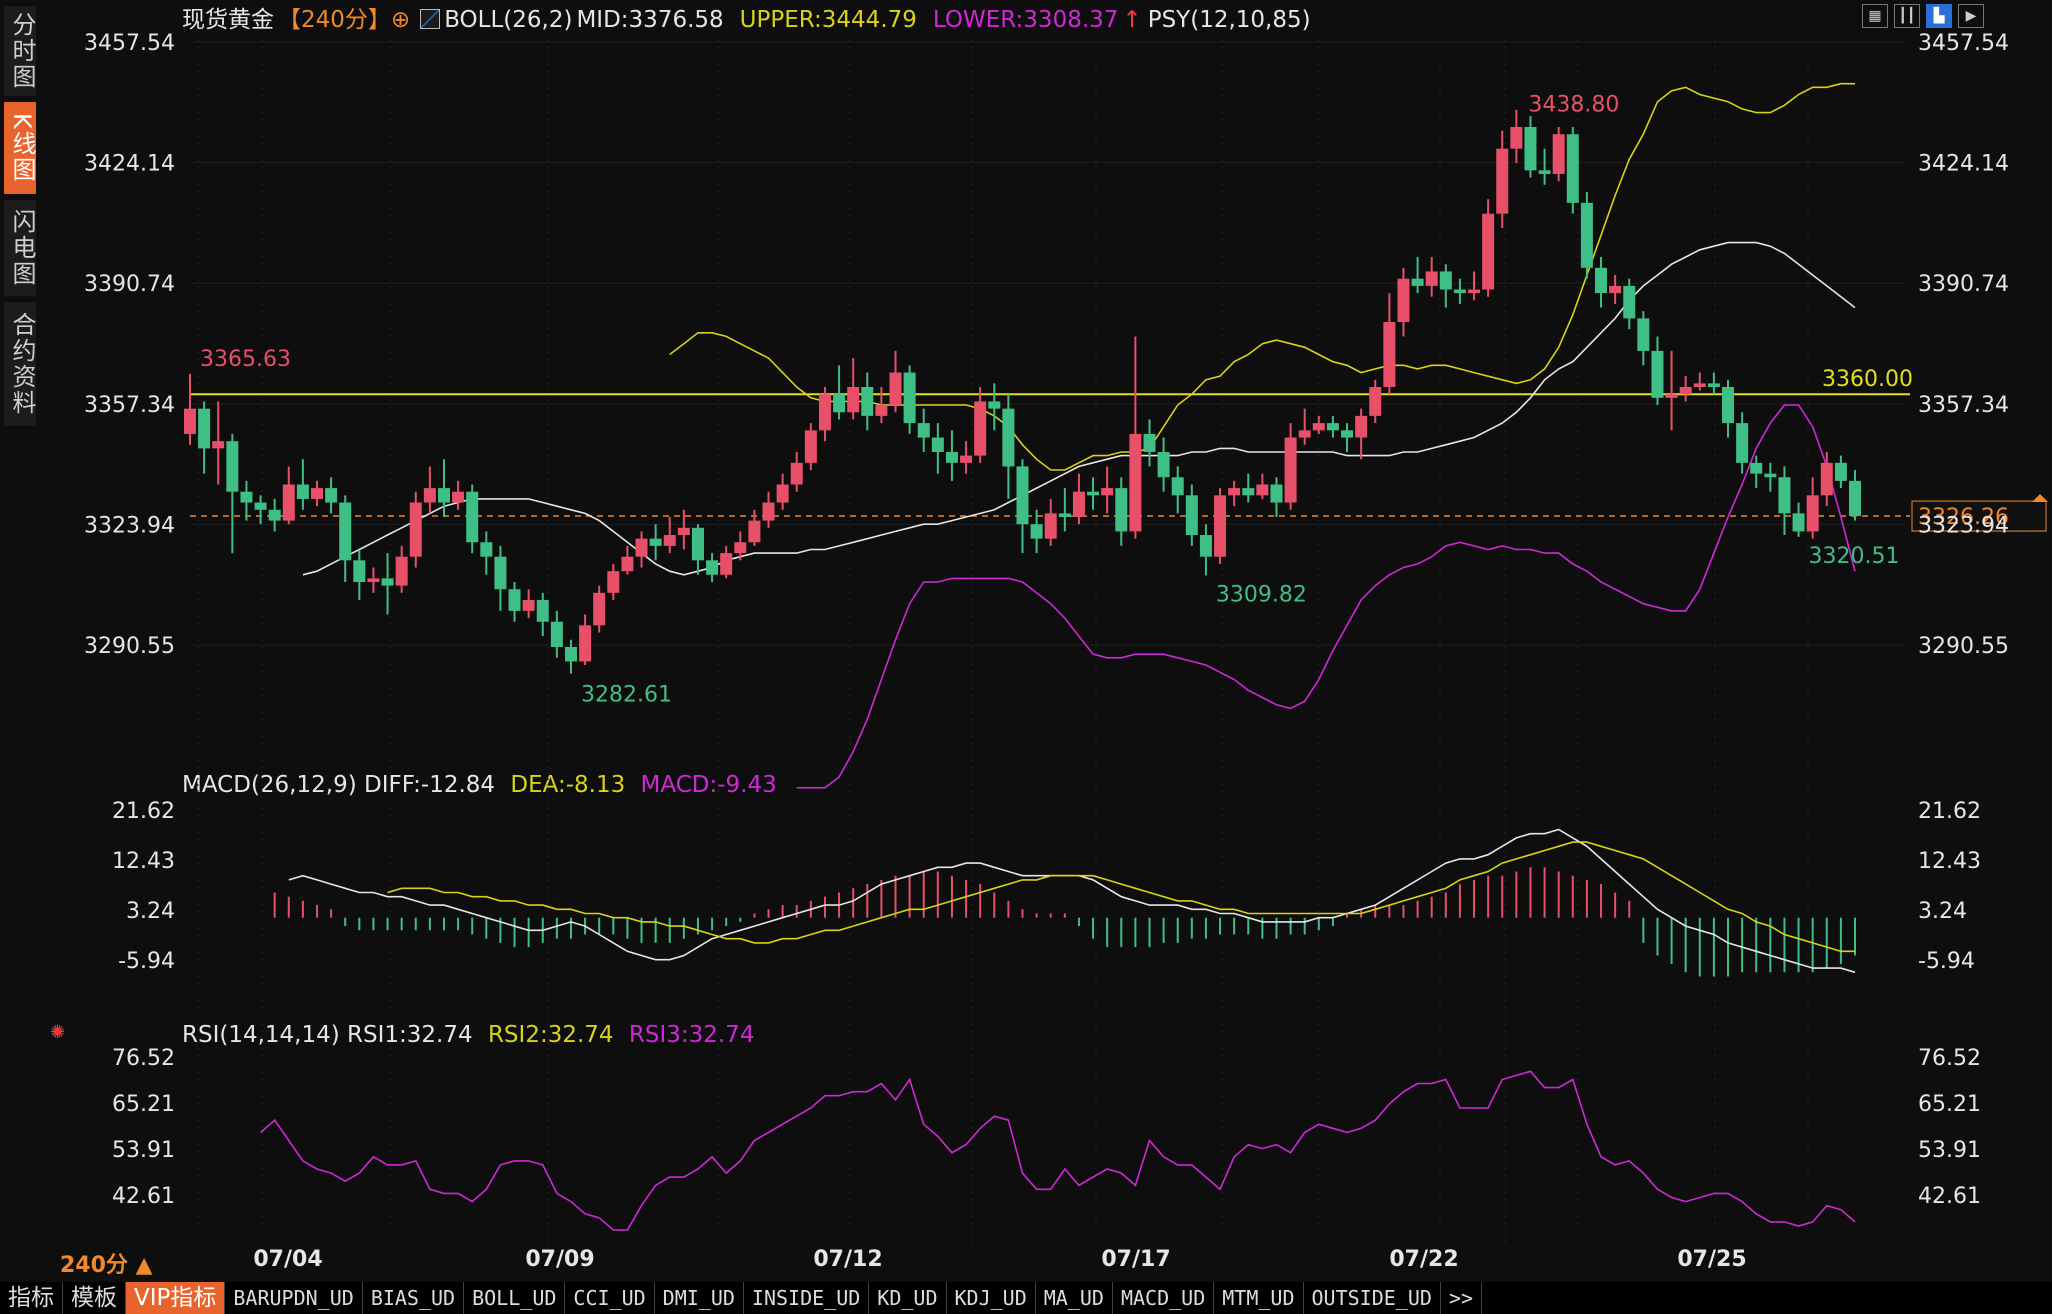 The image size is (2052, 1314). I want to click on price-tick-left: 3457.54, so click(129, 43).